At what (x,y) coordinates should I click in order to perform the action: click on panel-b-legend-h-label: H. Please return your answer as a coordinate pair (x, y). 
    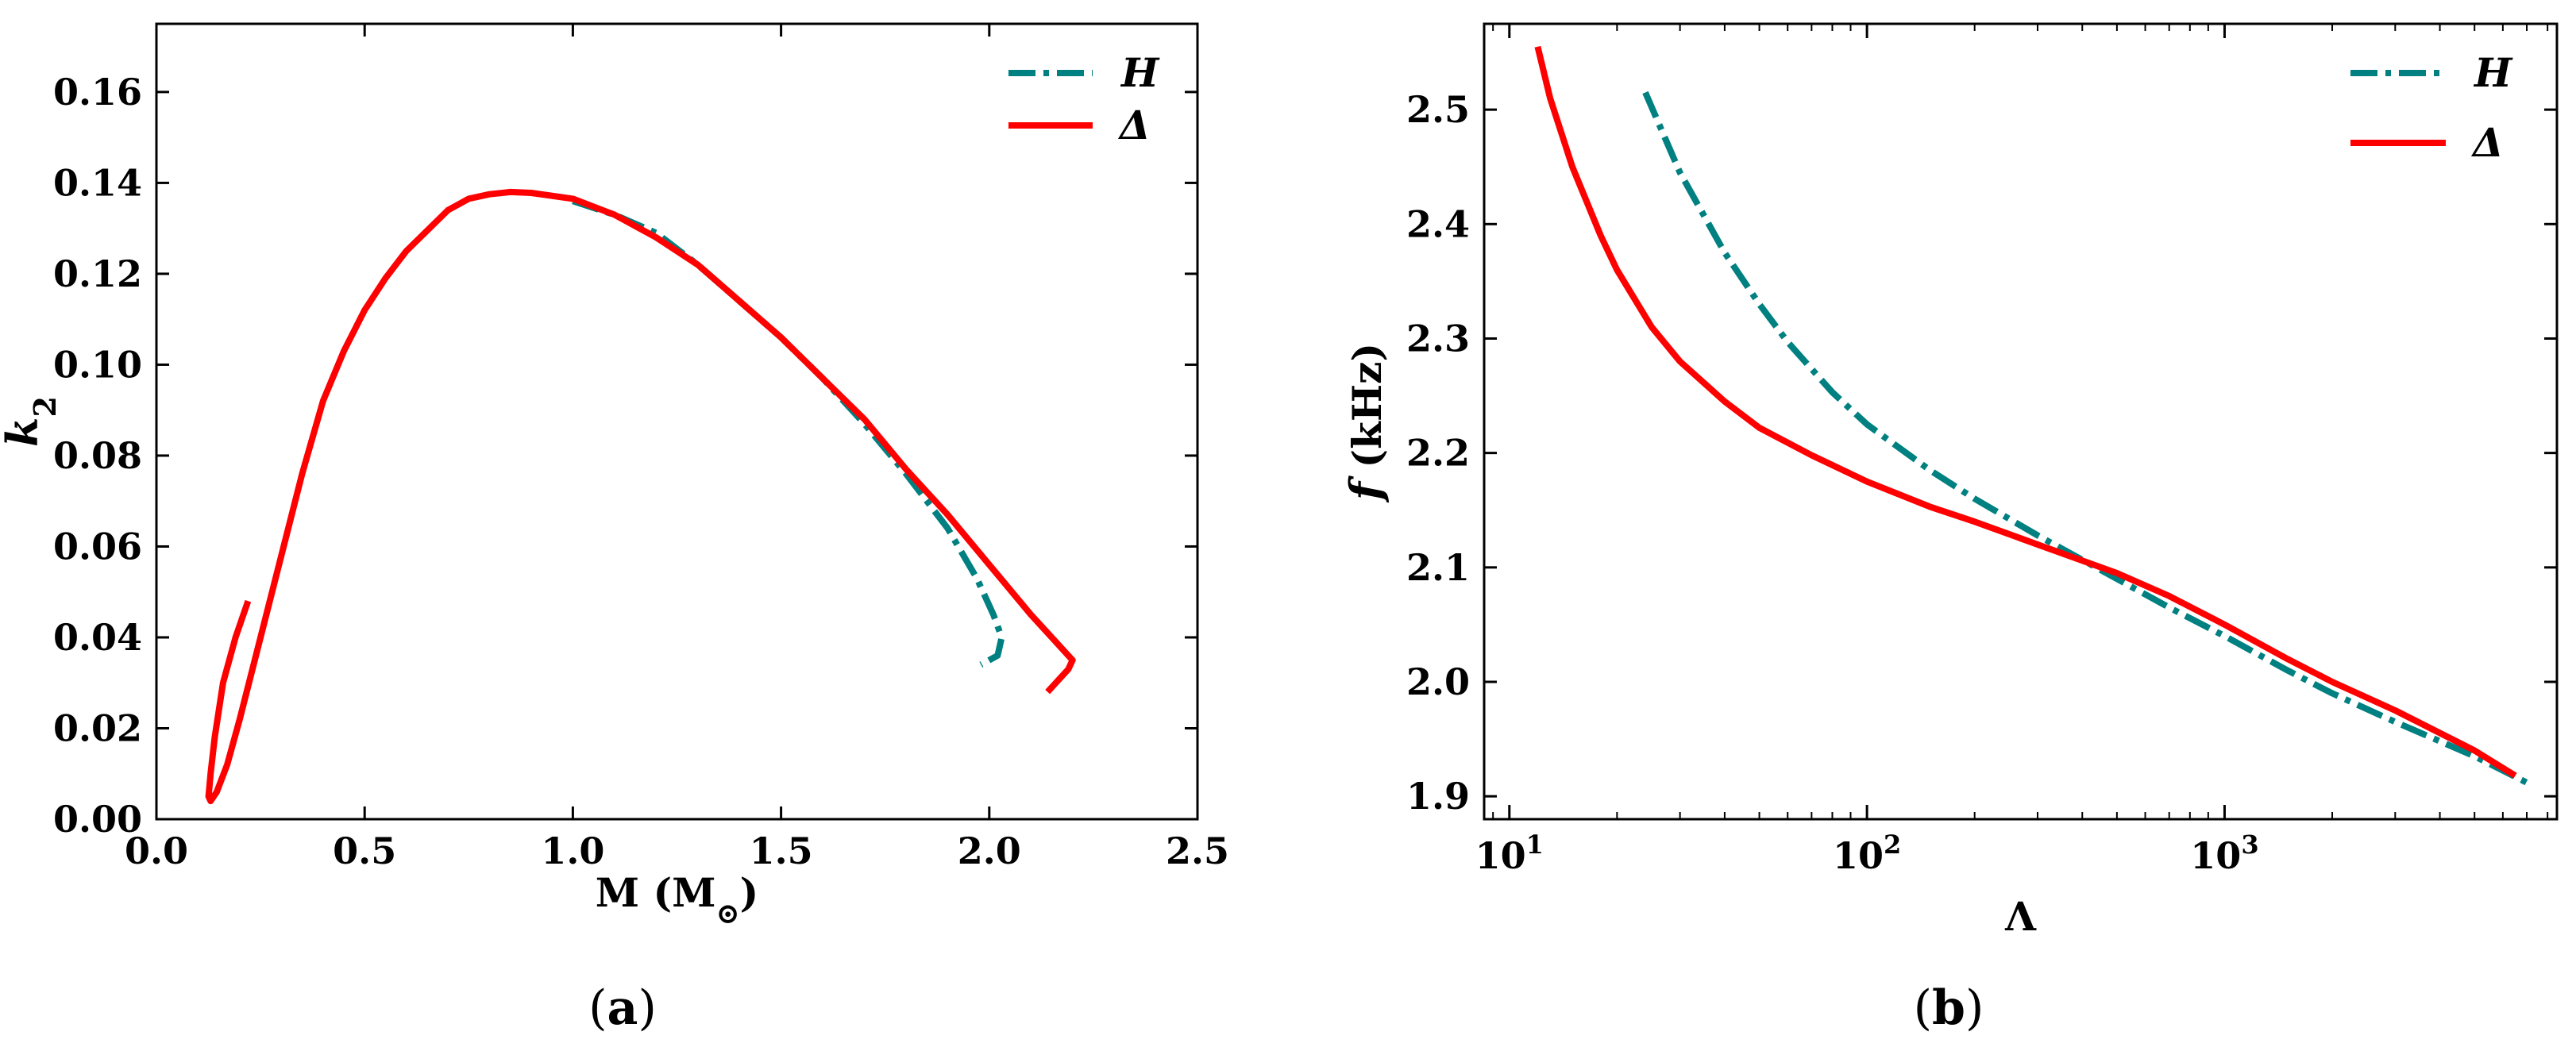
    Looking at the image, I should click on (2493, 72).